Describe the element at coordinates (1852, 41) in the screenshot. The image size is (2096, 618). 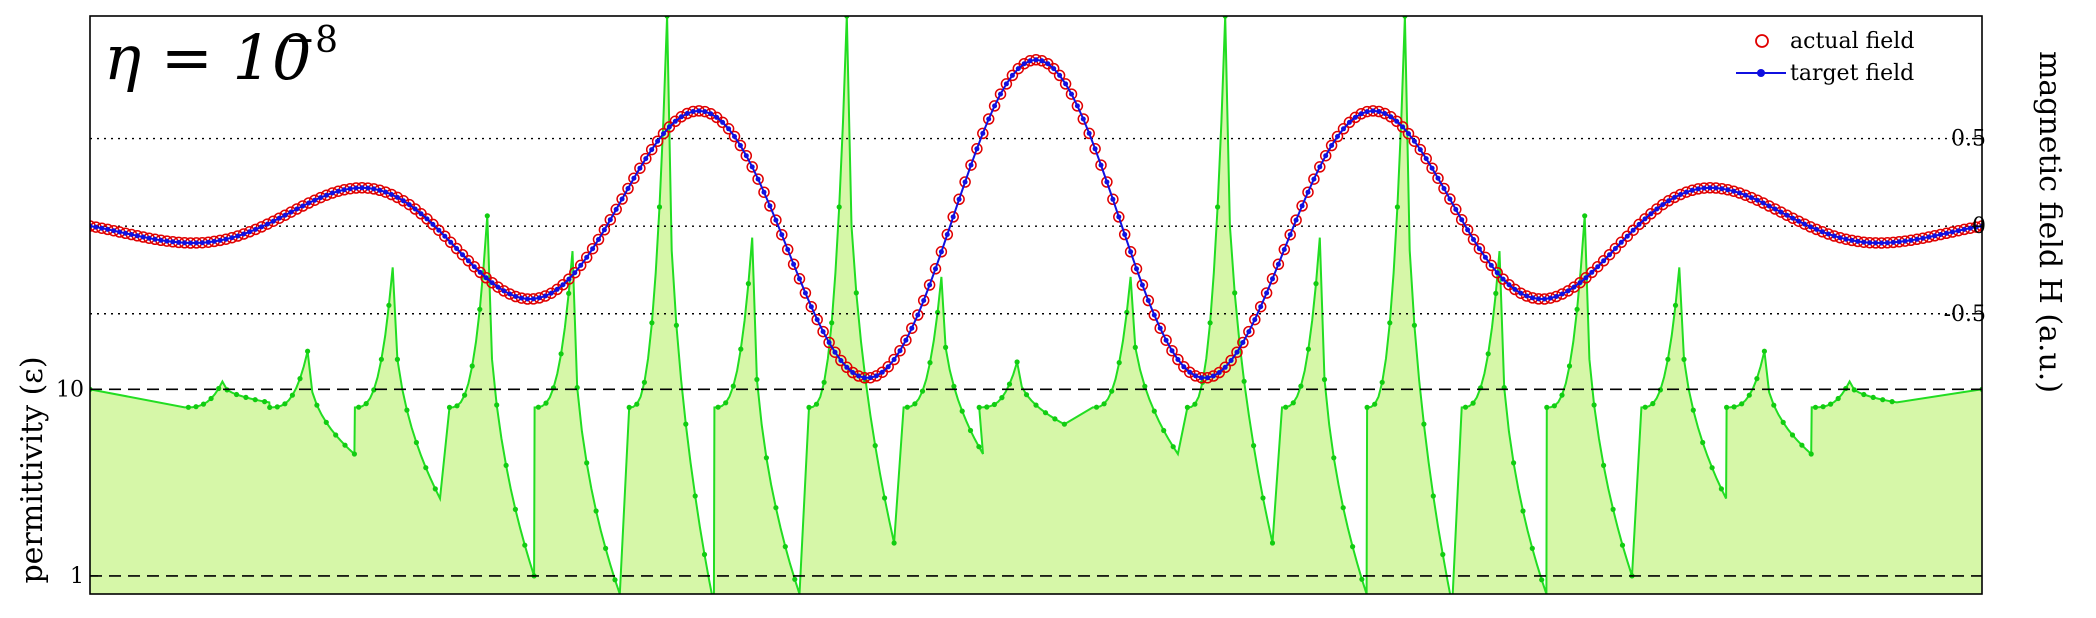
I see `legend-actual-label: actual field` at that location.